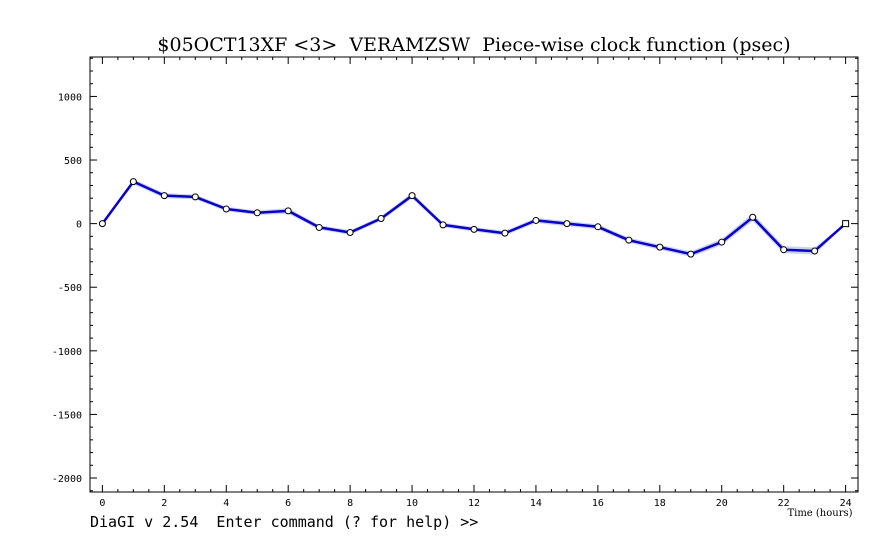  What do you see at coordinates (67, 415) in the screenshot?
I see `y-tick-label: -1500` at bounding box center [67, 415].